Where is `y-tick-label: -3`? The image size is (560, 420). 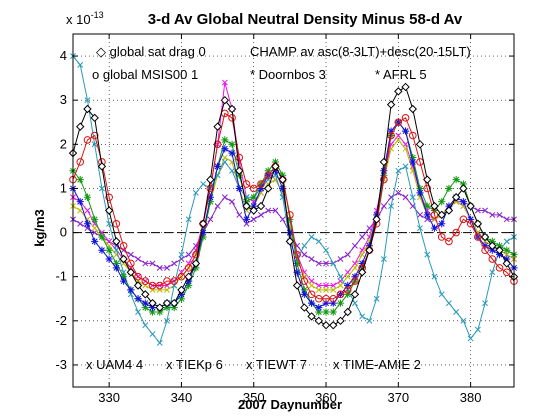 y-tick-label: -3 is located at coordinates (61, 364).